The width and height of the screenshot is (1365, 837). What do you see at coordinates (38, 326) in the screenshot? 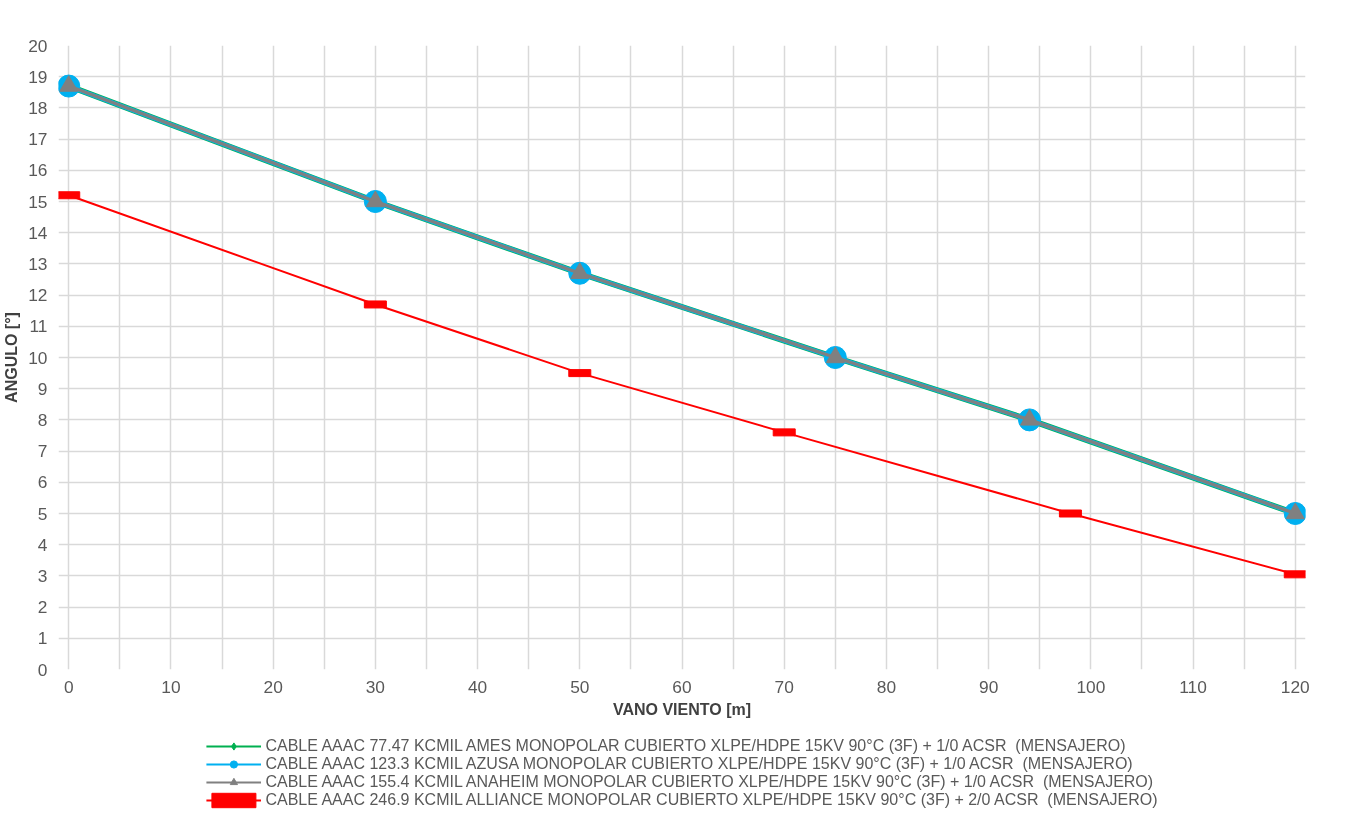
I see `y-tick-label: 11` at bounding box center [38, 326].